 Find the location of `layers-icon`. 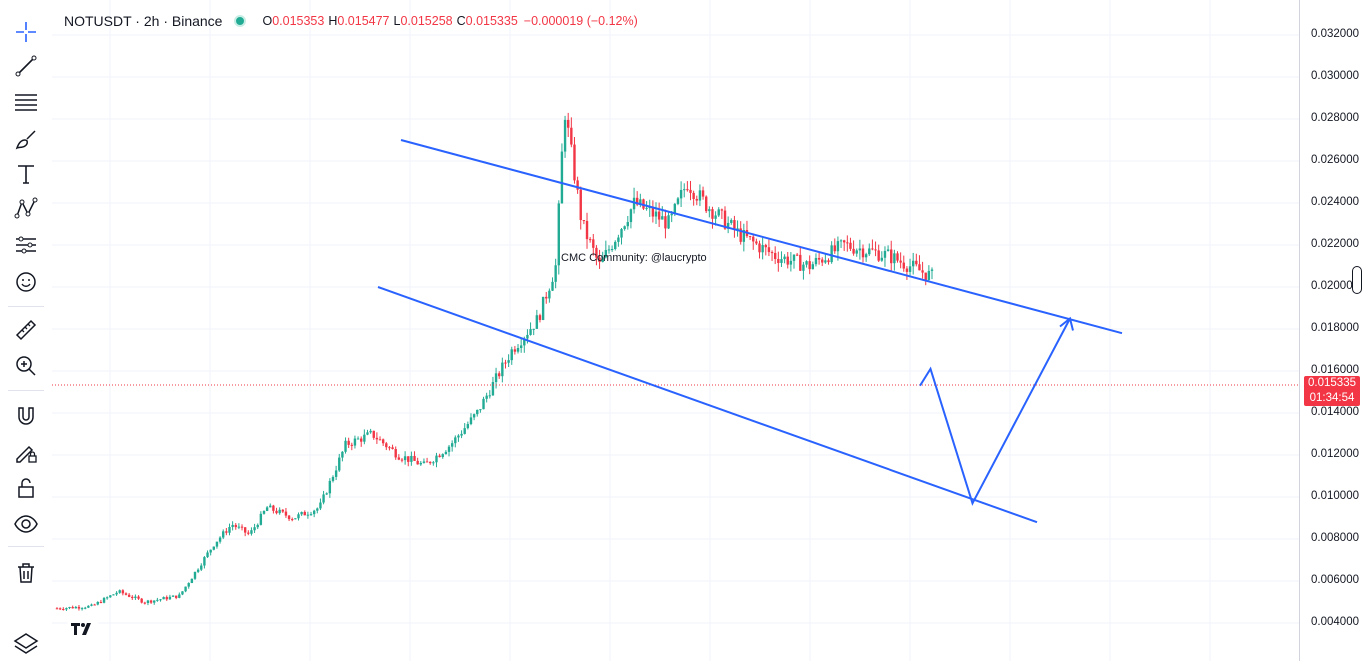

layers-icon is located at coordinates (26, 644).